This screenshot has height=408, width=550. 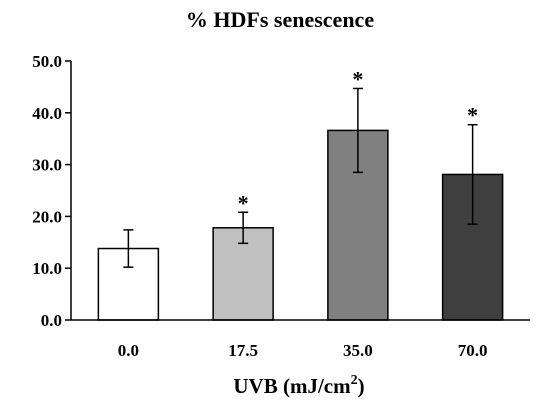 What do you see at coordinates (47, 216) in the screenshot?
I see `y-tick-label: 20.0` at bounding box center [47, 216].